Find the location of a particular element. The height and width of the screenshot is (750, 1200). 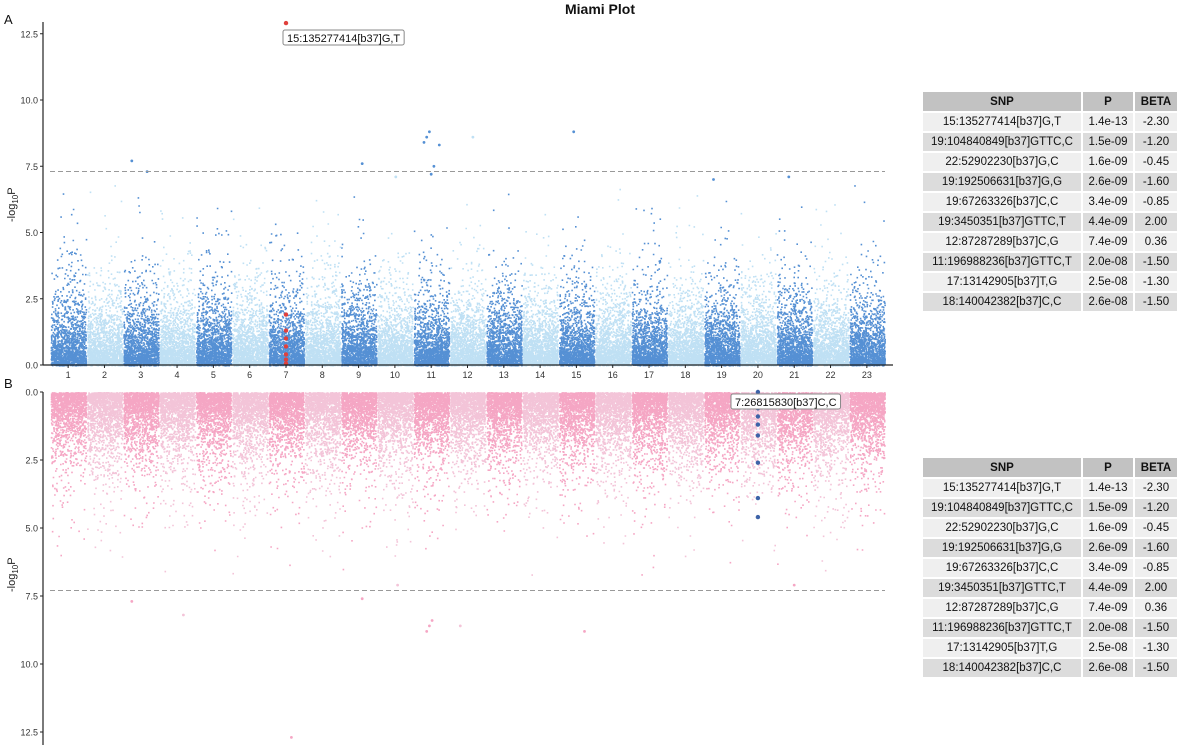

panel-b-y-tick-label: 10.0 is located at coordinates (29, 665).